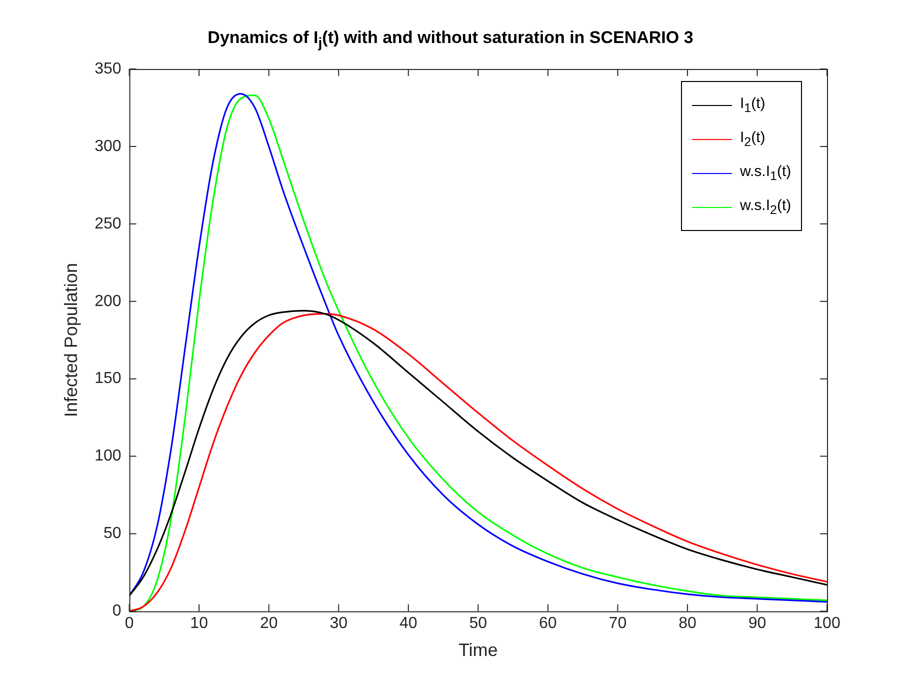 This screenshot has height=684, width=901. I want to click on y-tick-label: 300, so click(108, 146).